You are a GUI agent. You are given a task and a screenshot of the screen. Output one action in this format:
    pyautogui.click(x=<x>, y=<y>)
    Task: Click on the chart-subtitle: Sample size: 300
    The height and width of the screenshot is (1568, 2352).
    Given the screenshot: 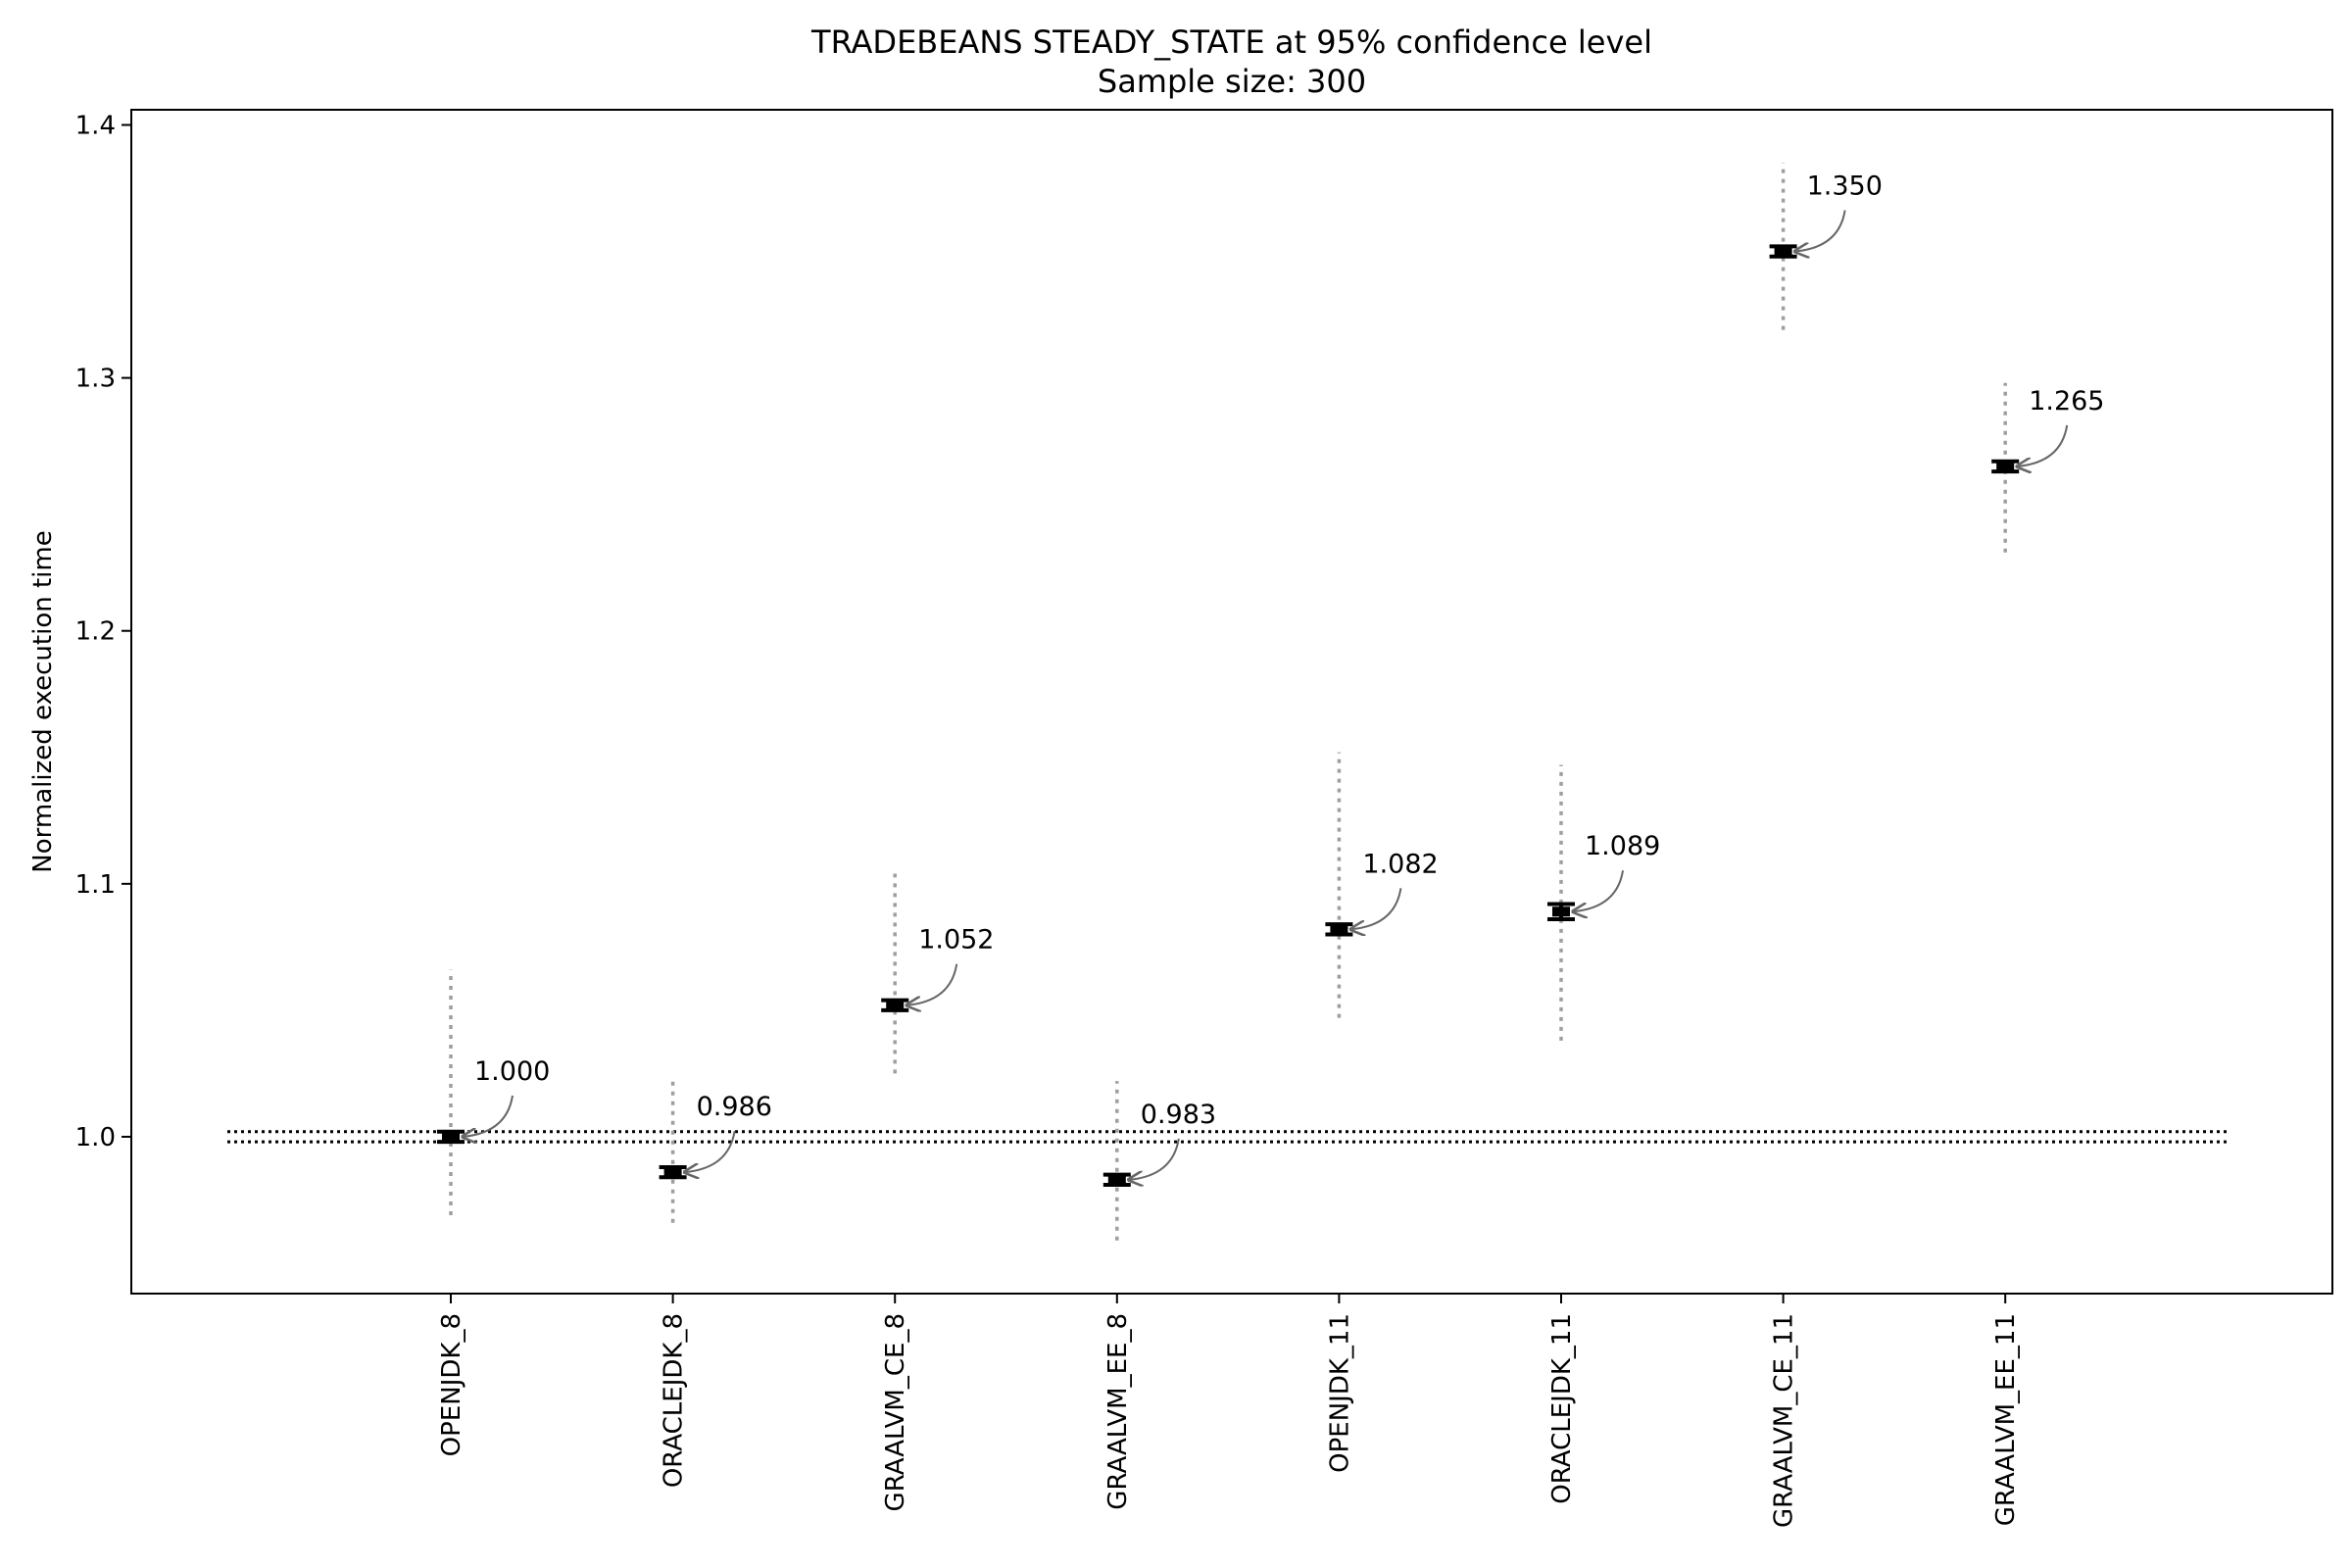 What is the action you would take?
    pyautogui.click(x=1232, y=81)
    